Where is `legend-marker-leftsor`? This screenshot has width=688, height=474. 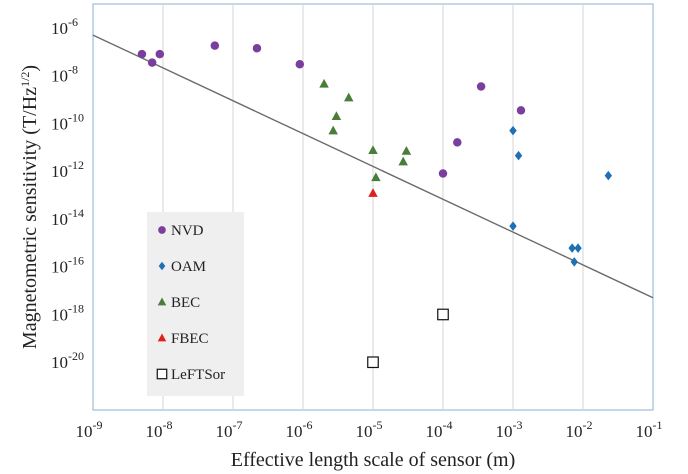
legend-marker-leftsor is located at coordinates (162, 374).